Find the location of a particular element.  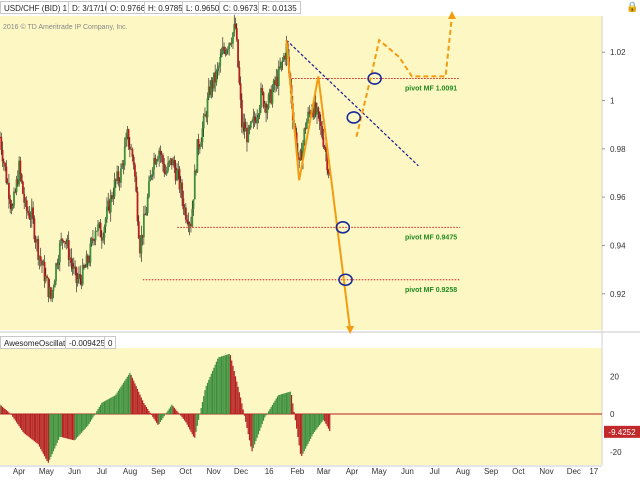

x-tick-label: Feb is located at coordinates (297, 471).